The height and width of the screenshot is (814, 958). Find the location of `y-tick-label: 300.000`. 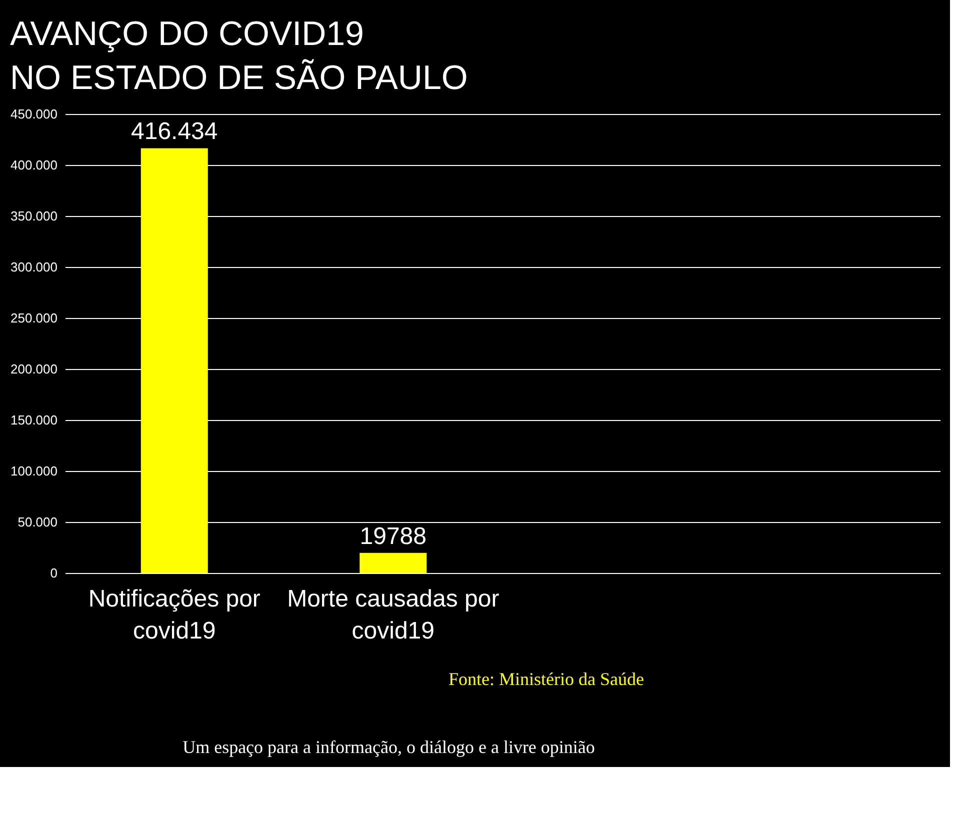

y-tick-label: 300.000 is located at coordinates (34, 267).